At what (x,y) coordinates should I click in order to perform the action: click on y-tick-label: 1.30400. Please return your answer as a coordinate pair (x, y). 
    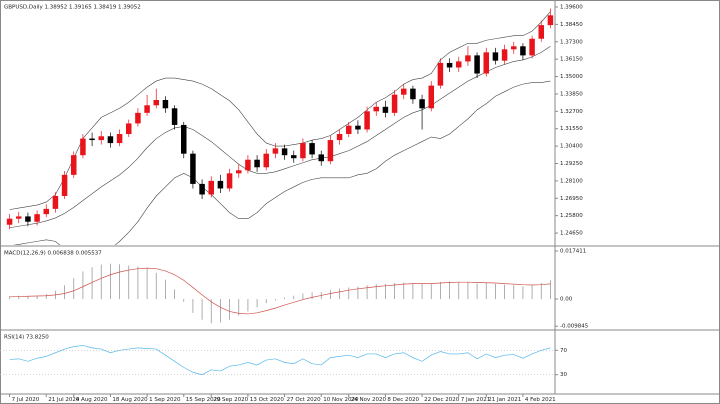
    Looking at the image, I should click on (571, 147).